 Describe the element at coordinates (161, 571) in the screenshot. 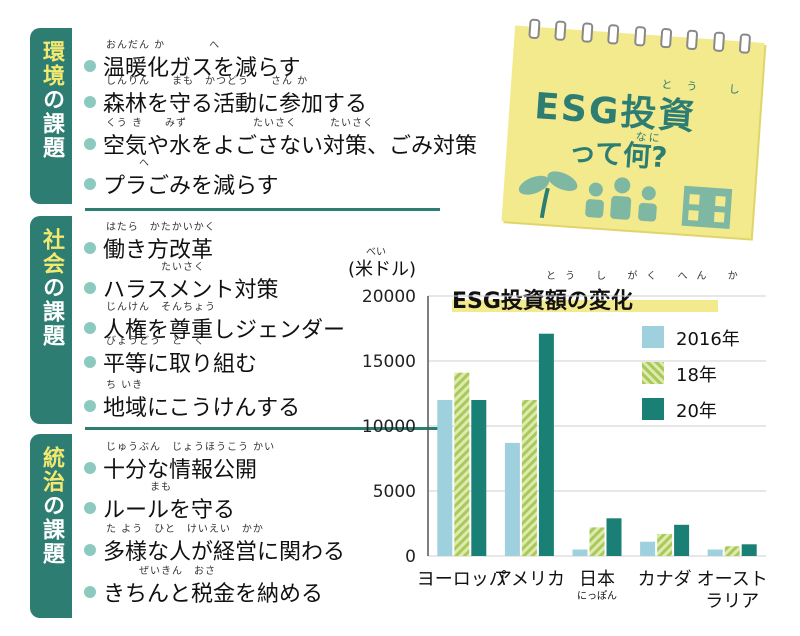

I see `issue-item-ruby: ぜいきん おさ` at that location.